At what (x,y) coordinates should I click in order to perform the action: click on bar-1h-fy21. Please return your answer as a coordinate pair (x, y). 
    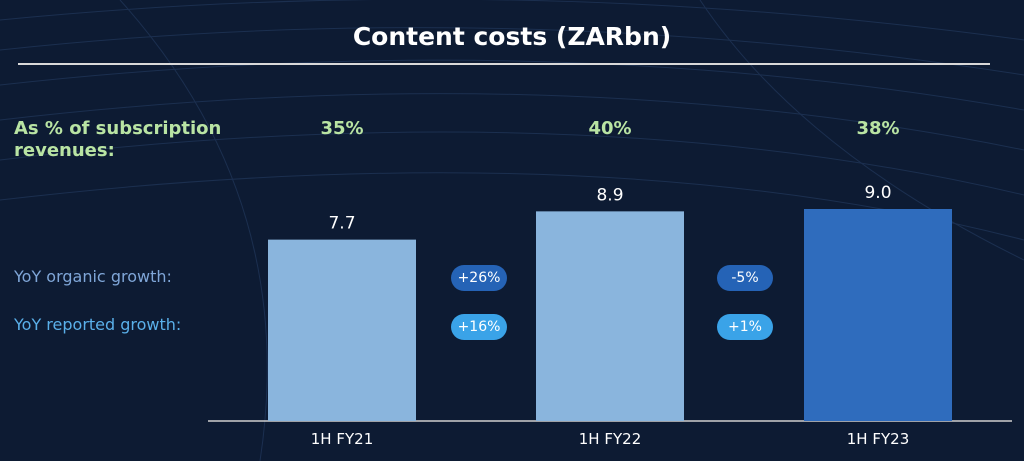
    Looking at the image, I should click on (342, 330).